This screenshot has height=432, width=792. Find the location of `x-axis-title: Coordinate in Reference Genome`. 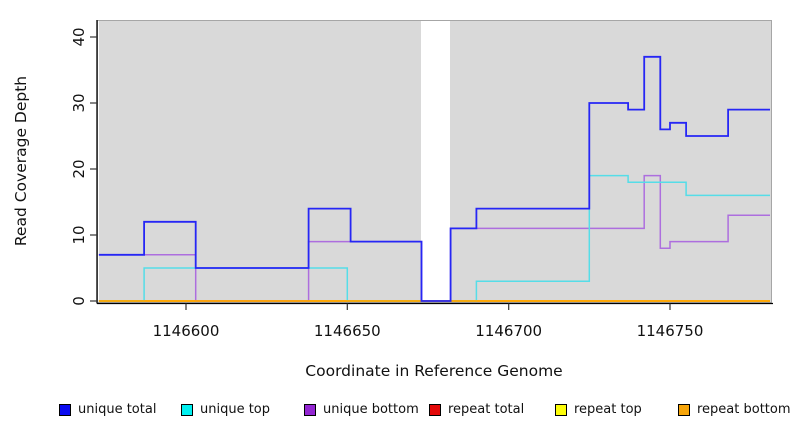

x-axis-title: Coordinate in Reference Genome is located at coordinates (434, 371).